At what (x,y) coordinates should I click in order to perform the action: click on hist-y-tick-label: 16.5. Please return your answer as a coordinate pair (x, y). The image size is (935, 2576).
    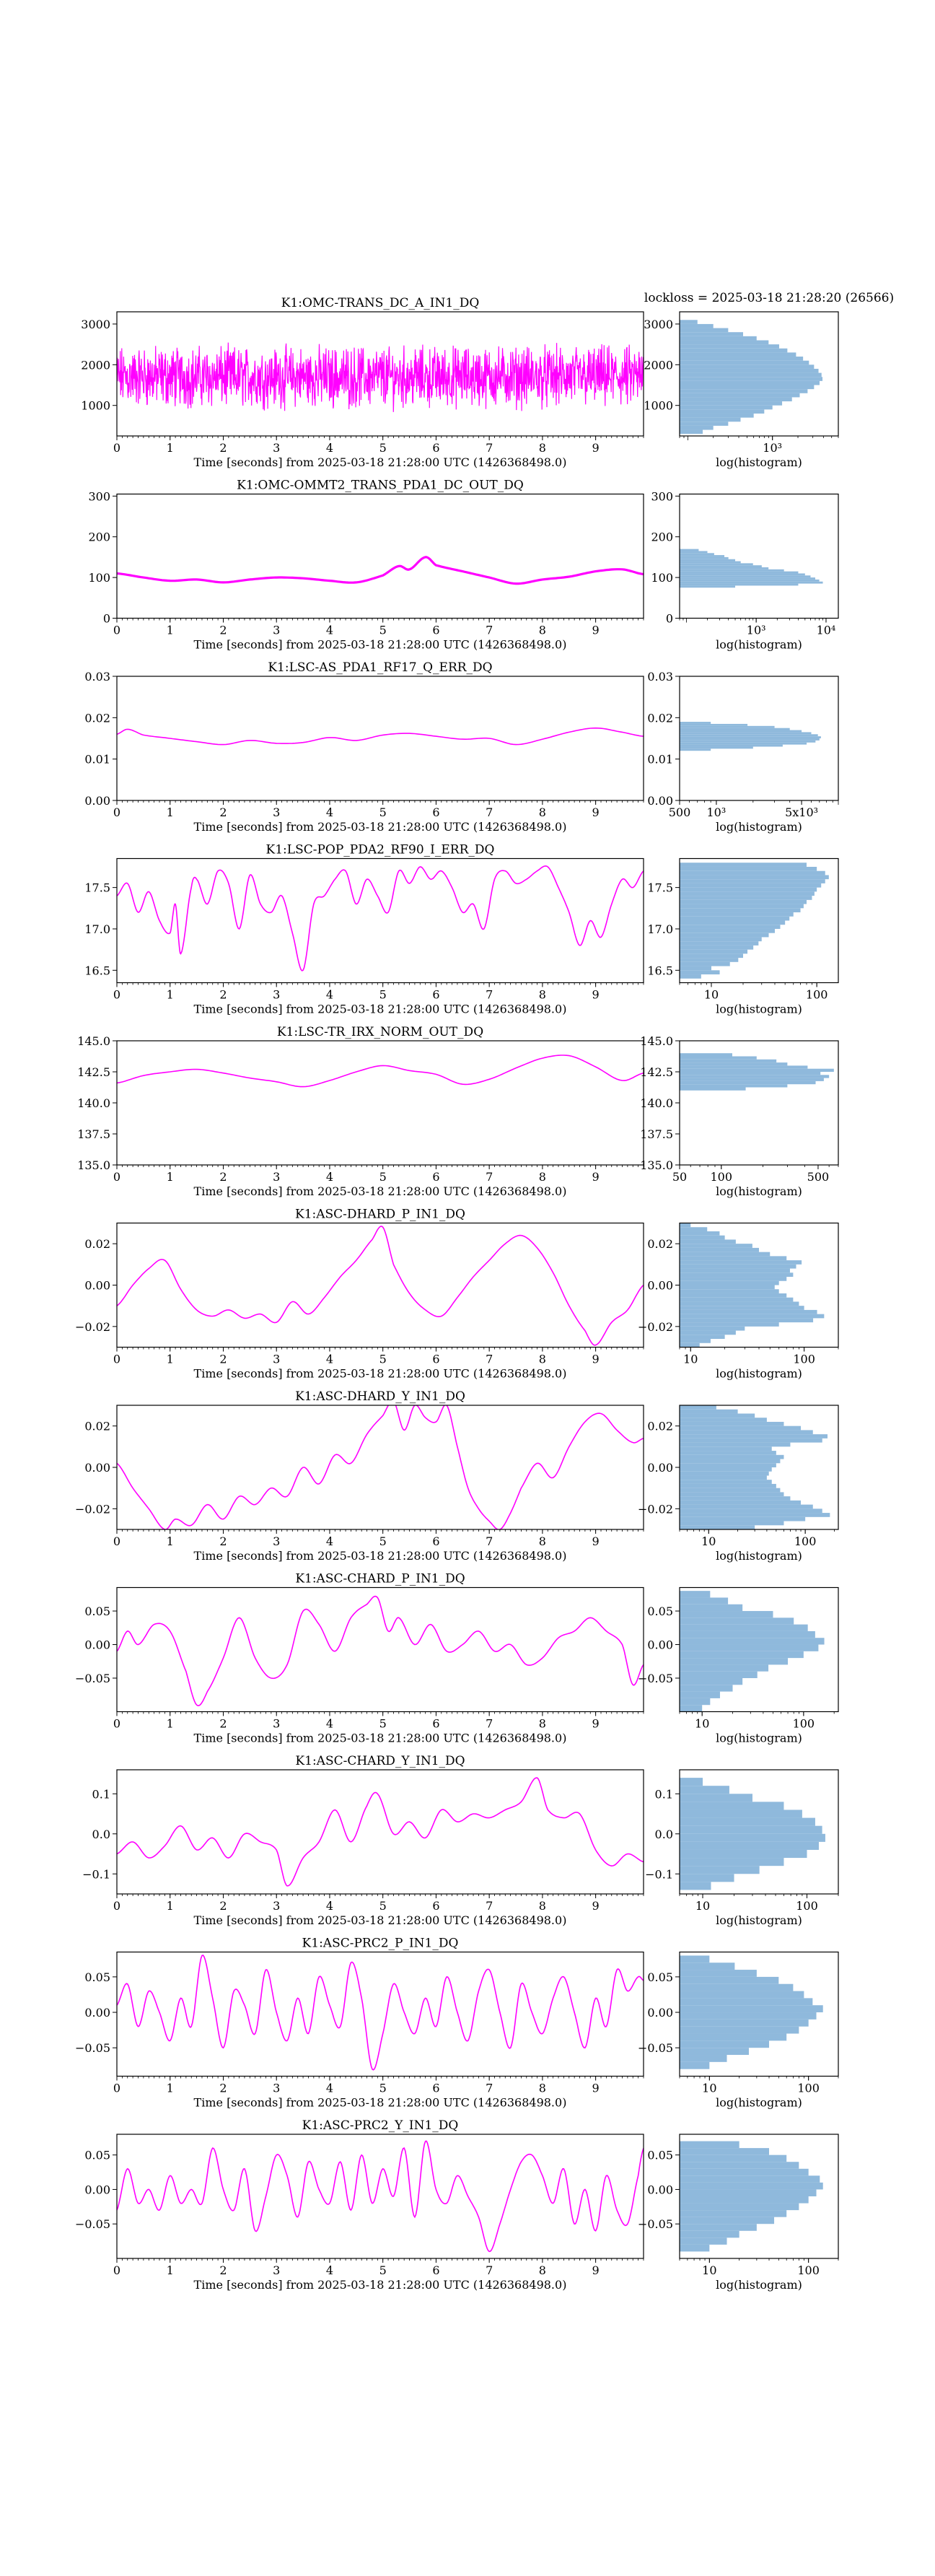
    Looking at the image, I should click on (660, 970).